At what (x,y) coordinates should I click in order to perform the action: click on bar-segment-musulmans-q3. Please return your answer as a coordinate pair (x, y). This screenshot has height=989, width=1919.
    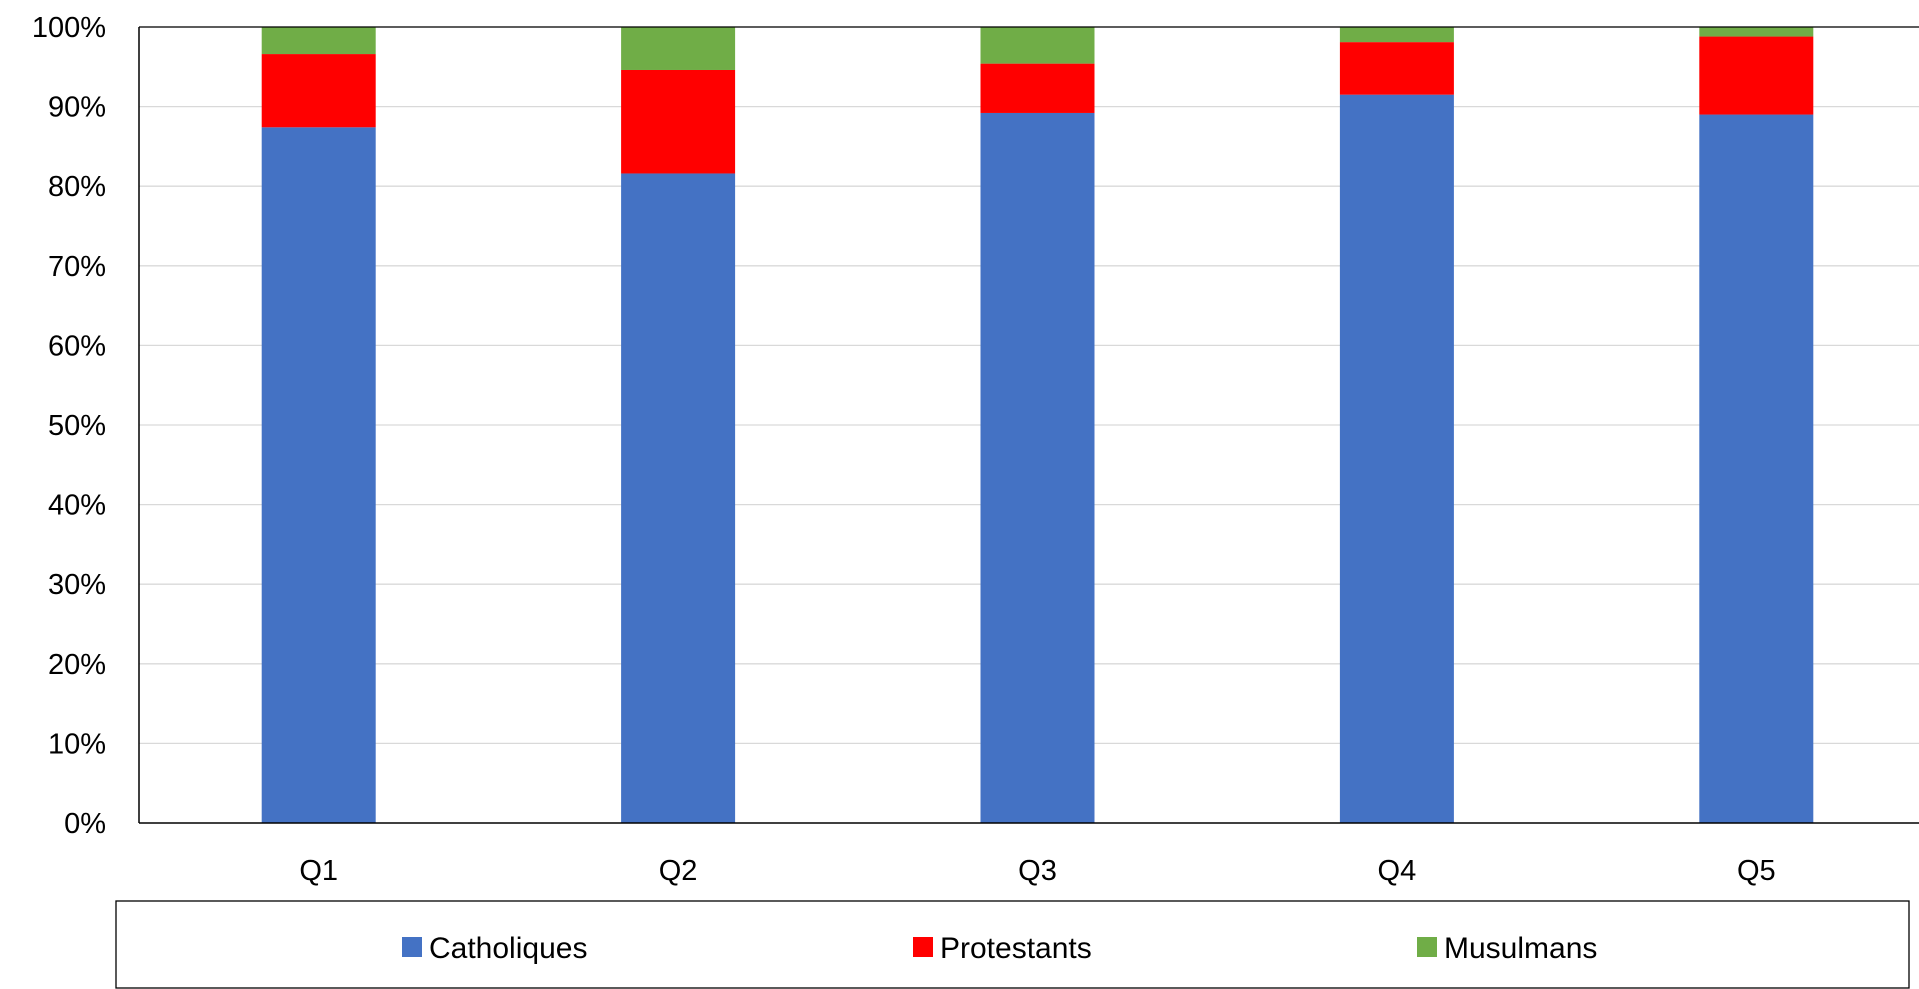
    Looking at the image, I should click on (1037, 45).